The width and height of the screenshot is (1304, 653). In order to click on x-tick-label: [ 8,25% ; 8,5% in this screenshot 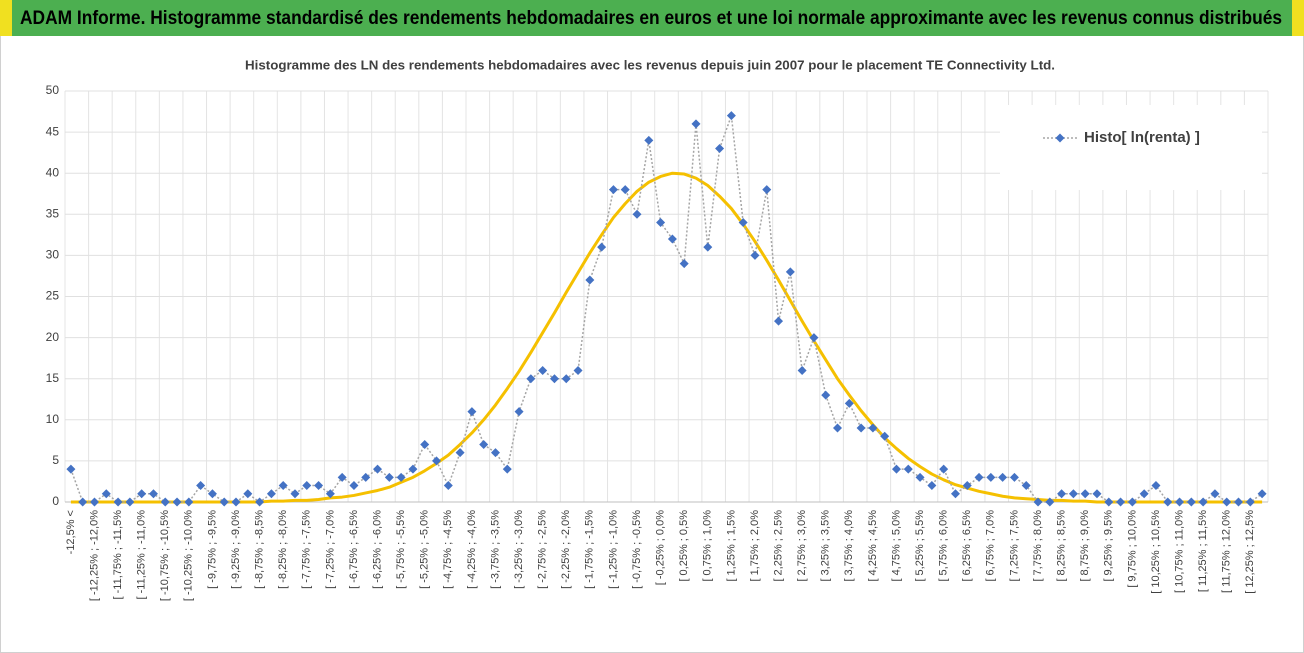, I will do `click(1062, 546)`.